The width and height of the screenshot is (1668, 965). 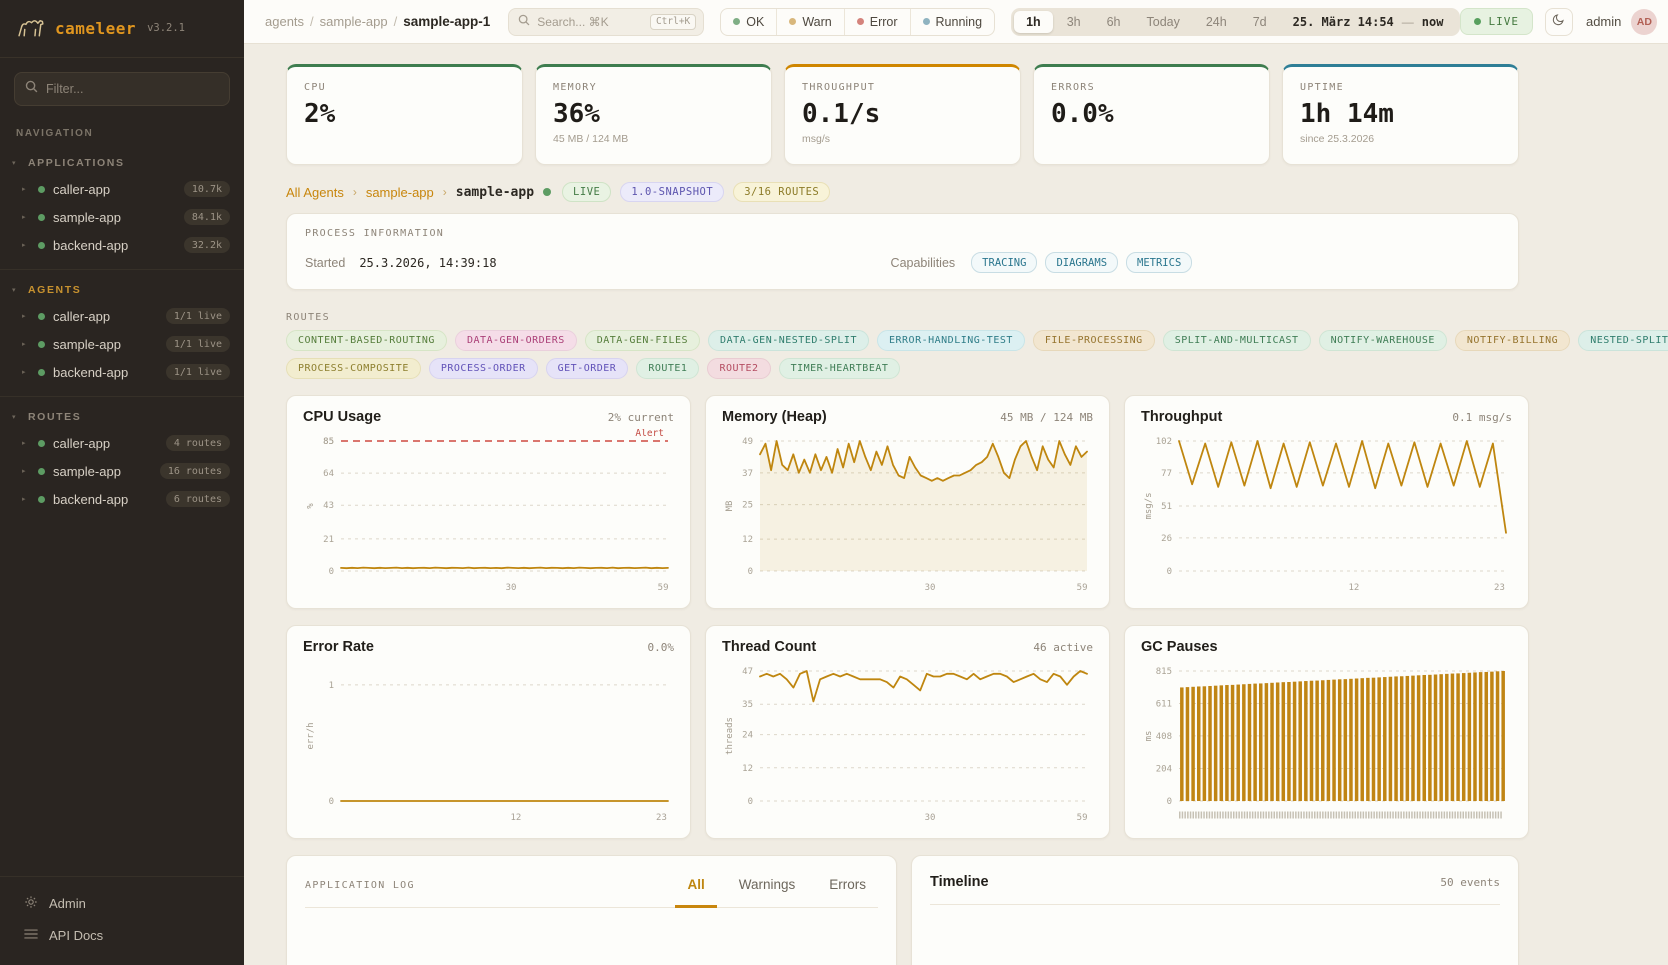 What do you see at coordinates (122, 372) in the screenshot?
I see `sidebar-item-backend-app: ▸ backend-app 1/1 live` at bounding box center [122, 372].